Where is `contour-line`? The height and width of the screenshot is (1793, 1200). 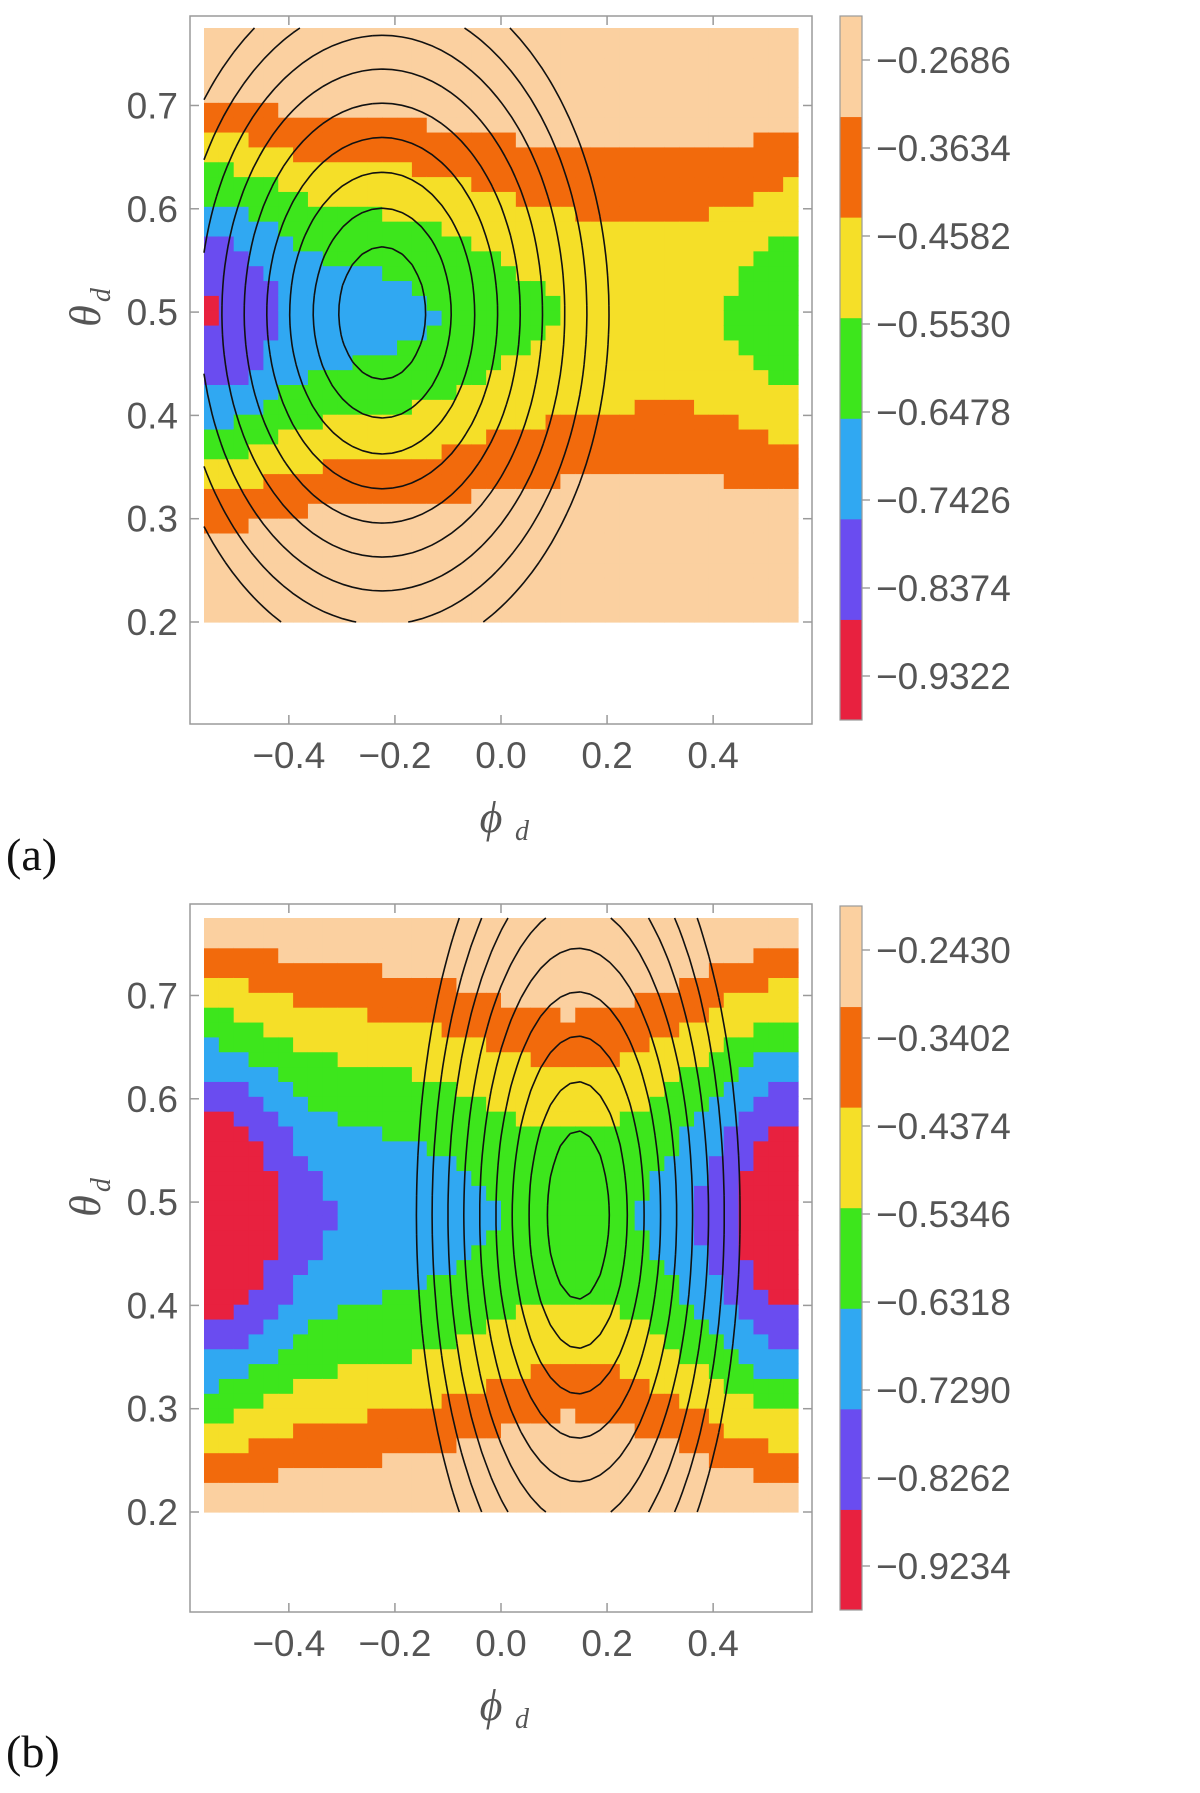 contour-line is located at coordinates (578, 1215).